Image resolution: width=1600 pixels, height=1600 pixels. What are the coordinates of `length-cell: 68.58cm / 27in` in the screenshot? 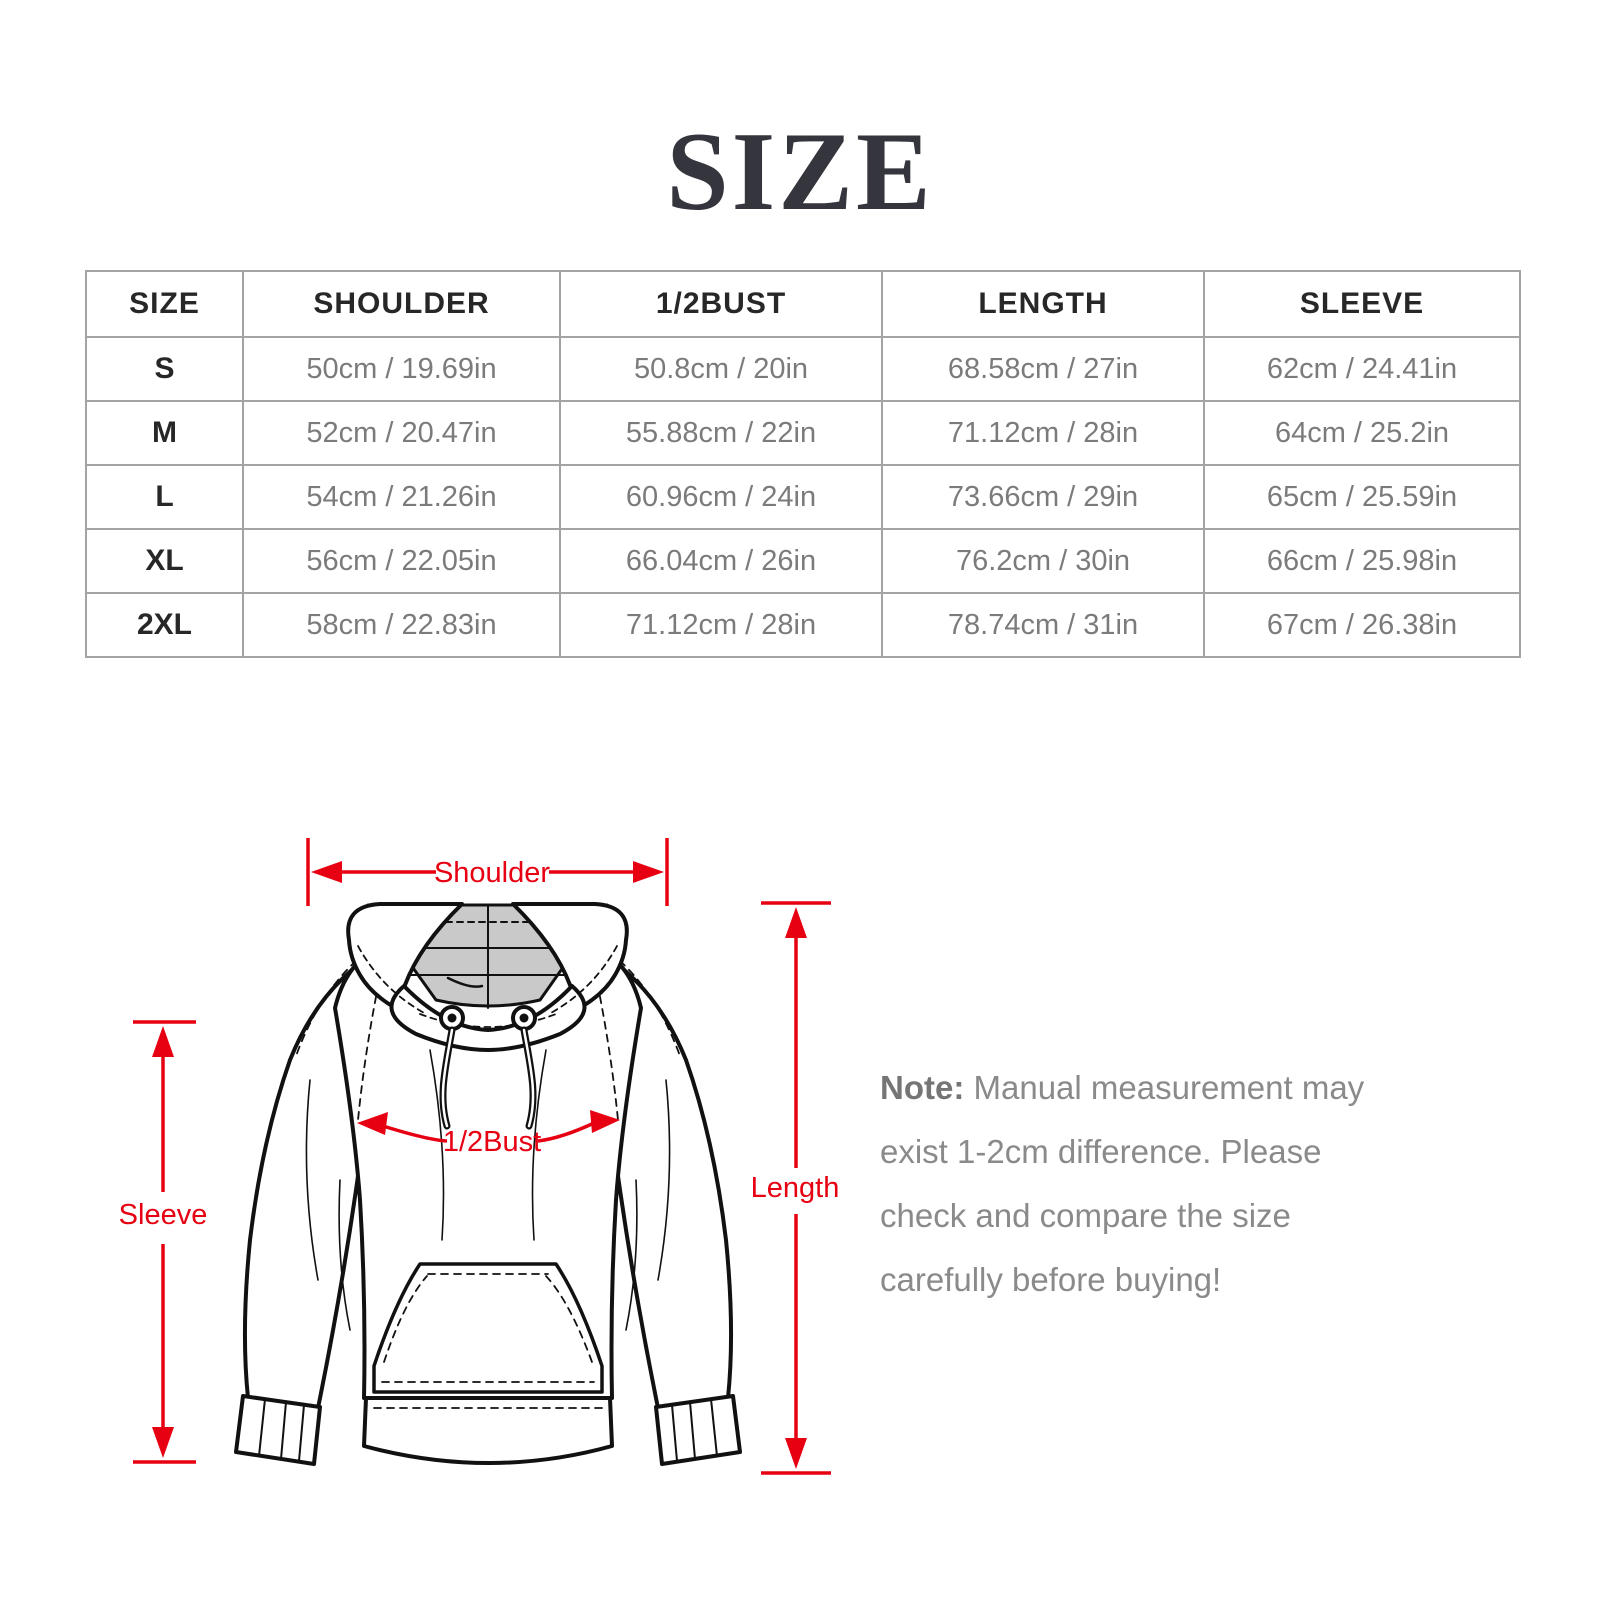 It's located at (1043, 369).